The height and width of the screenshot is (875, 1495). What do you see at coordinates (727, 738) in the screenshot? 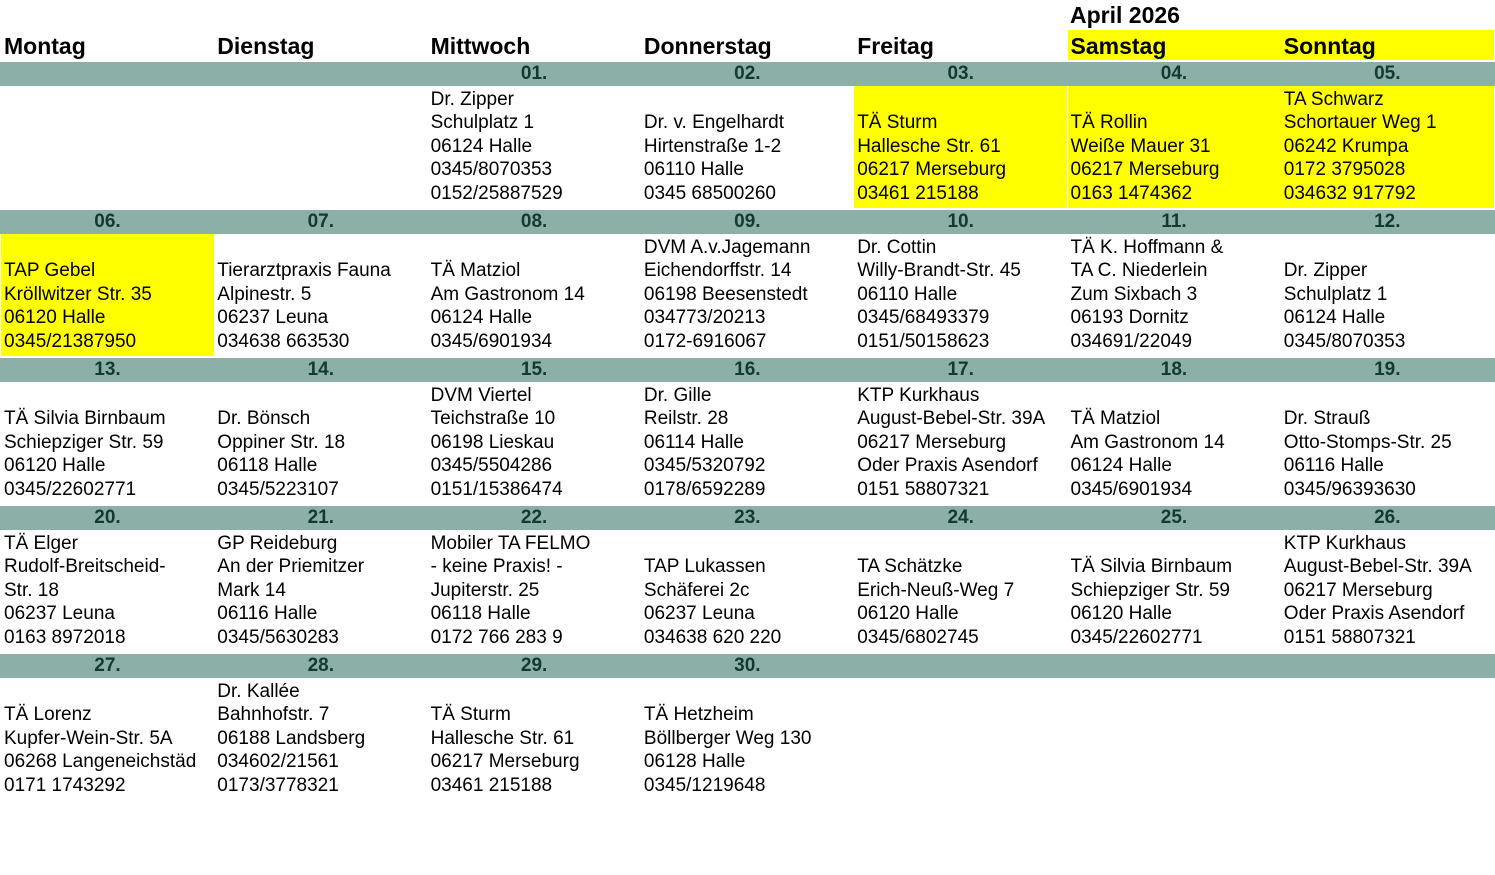
I see `duty-vet-line: Böllberger Weg 130` at bounding box center [727, 738].